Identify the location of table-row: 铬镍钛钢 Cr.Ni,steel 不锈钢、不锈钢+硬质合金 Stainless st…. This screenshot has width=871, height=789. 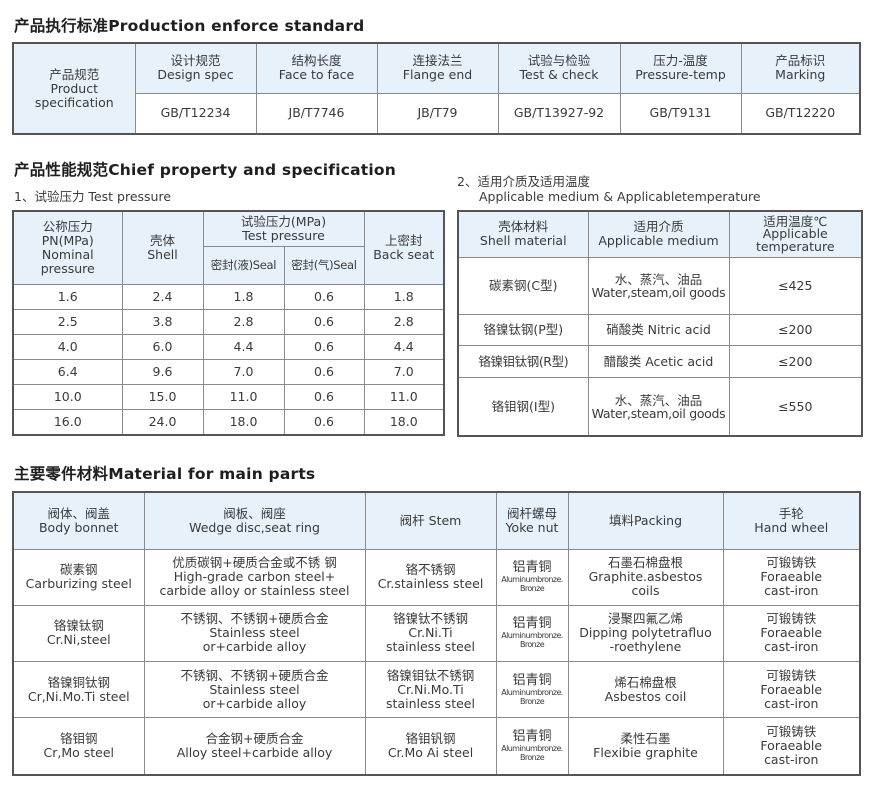
(436, 633).